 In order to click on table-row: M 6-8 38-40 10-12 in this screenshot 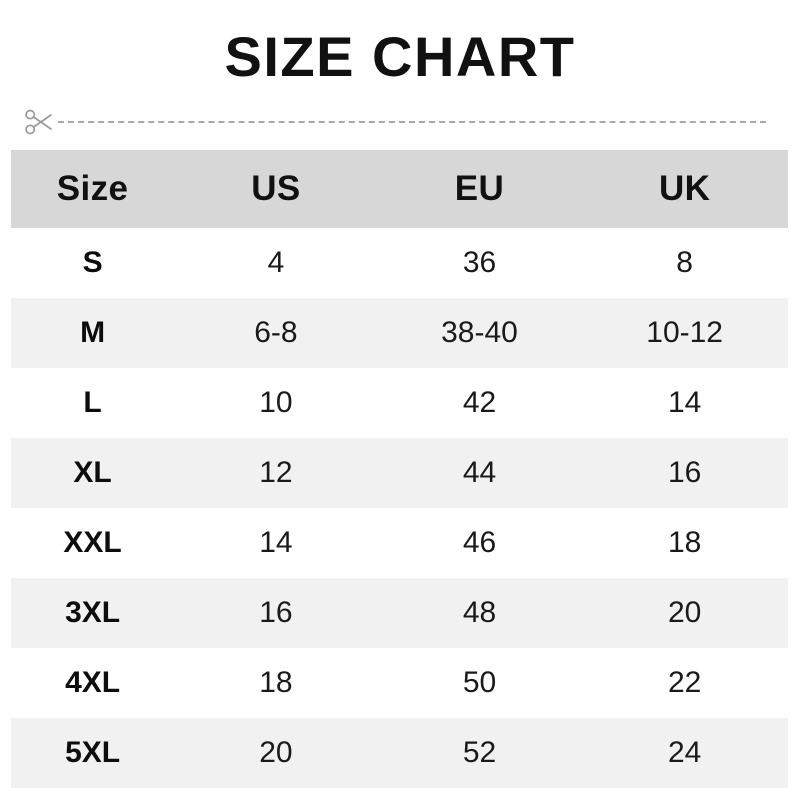, I will do `click(399, 333)`.